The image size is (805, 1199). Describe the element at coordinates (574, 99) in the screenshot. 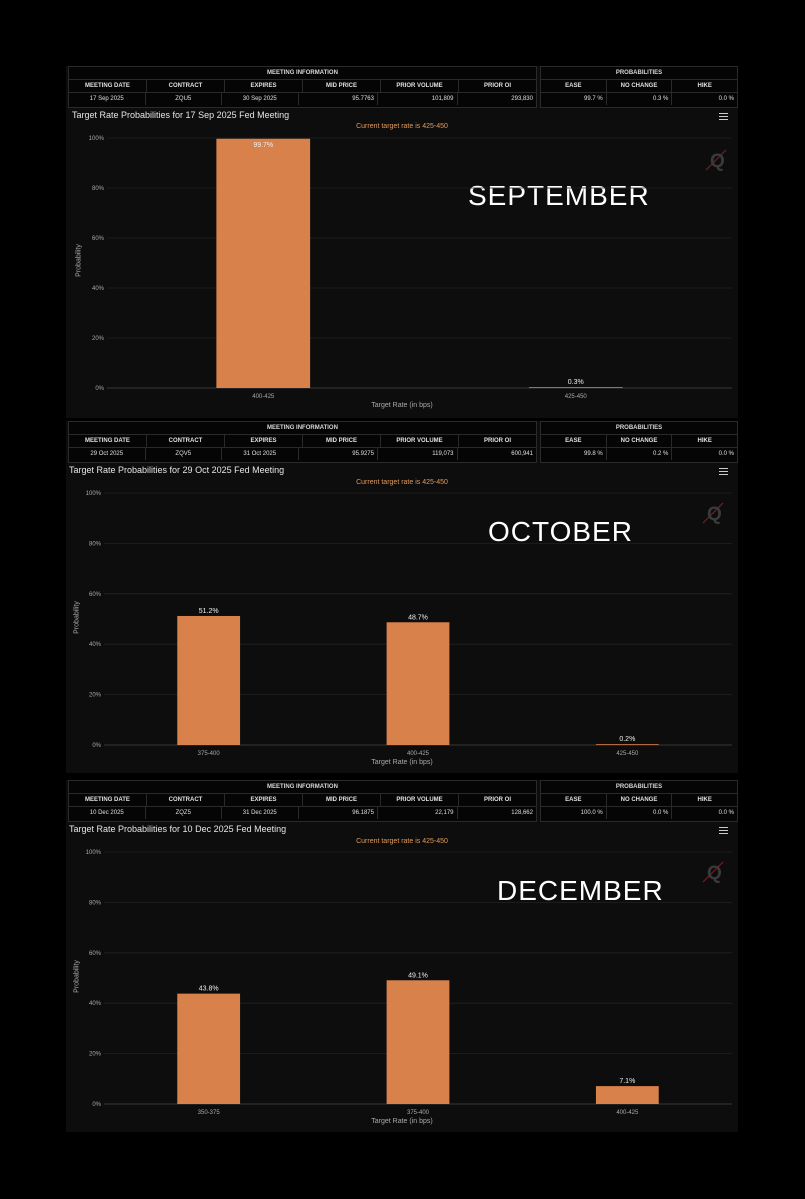

I see `ease-probability: 99.7 %` at that location.